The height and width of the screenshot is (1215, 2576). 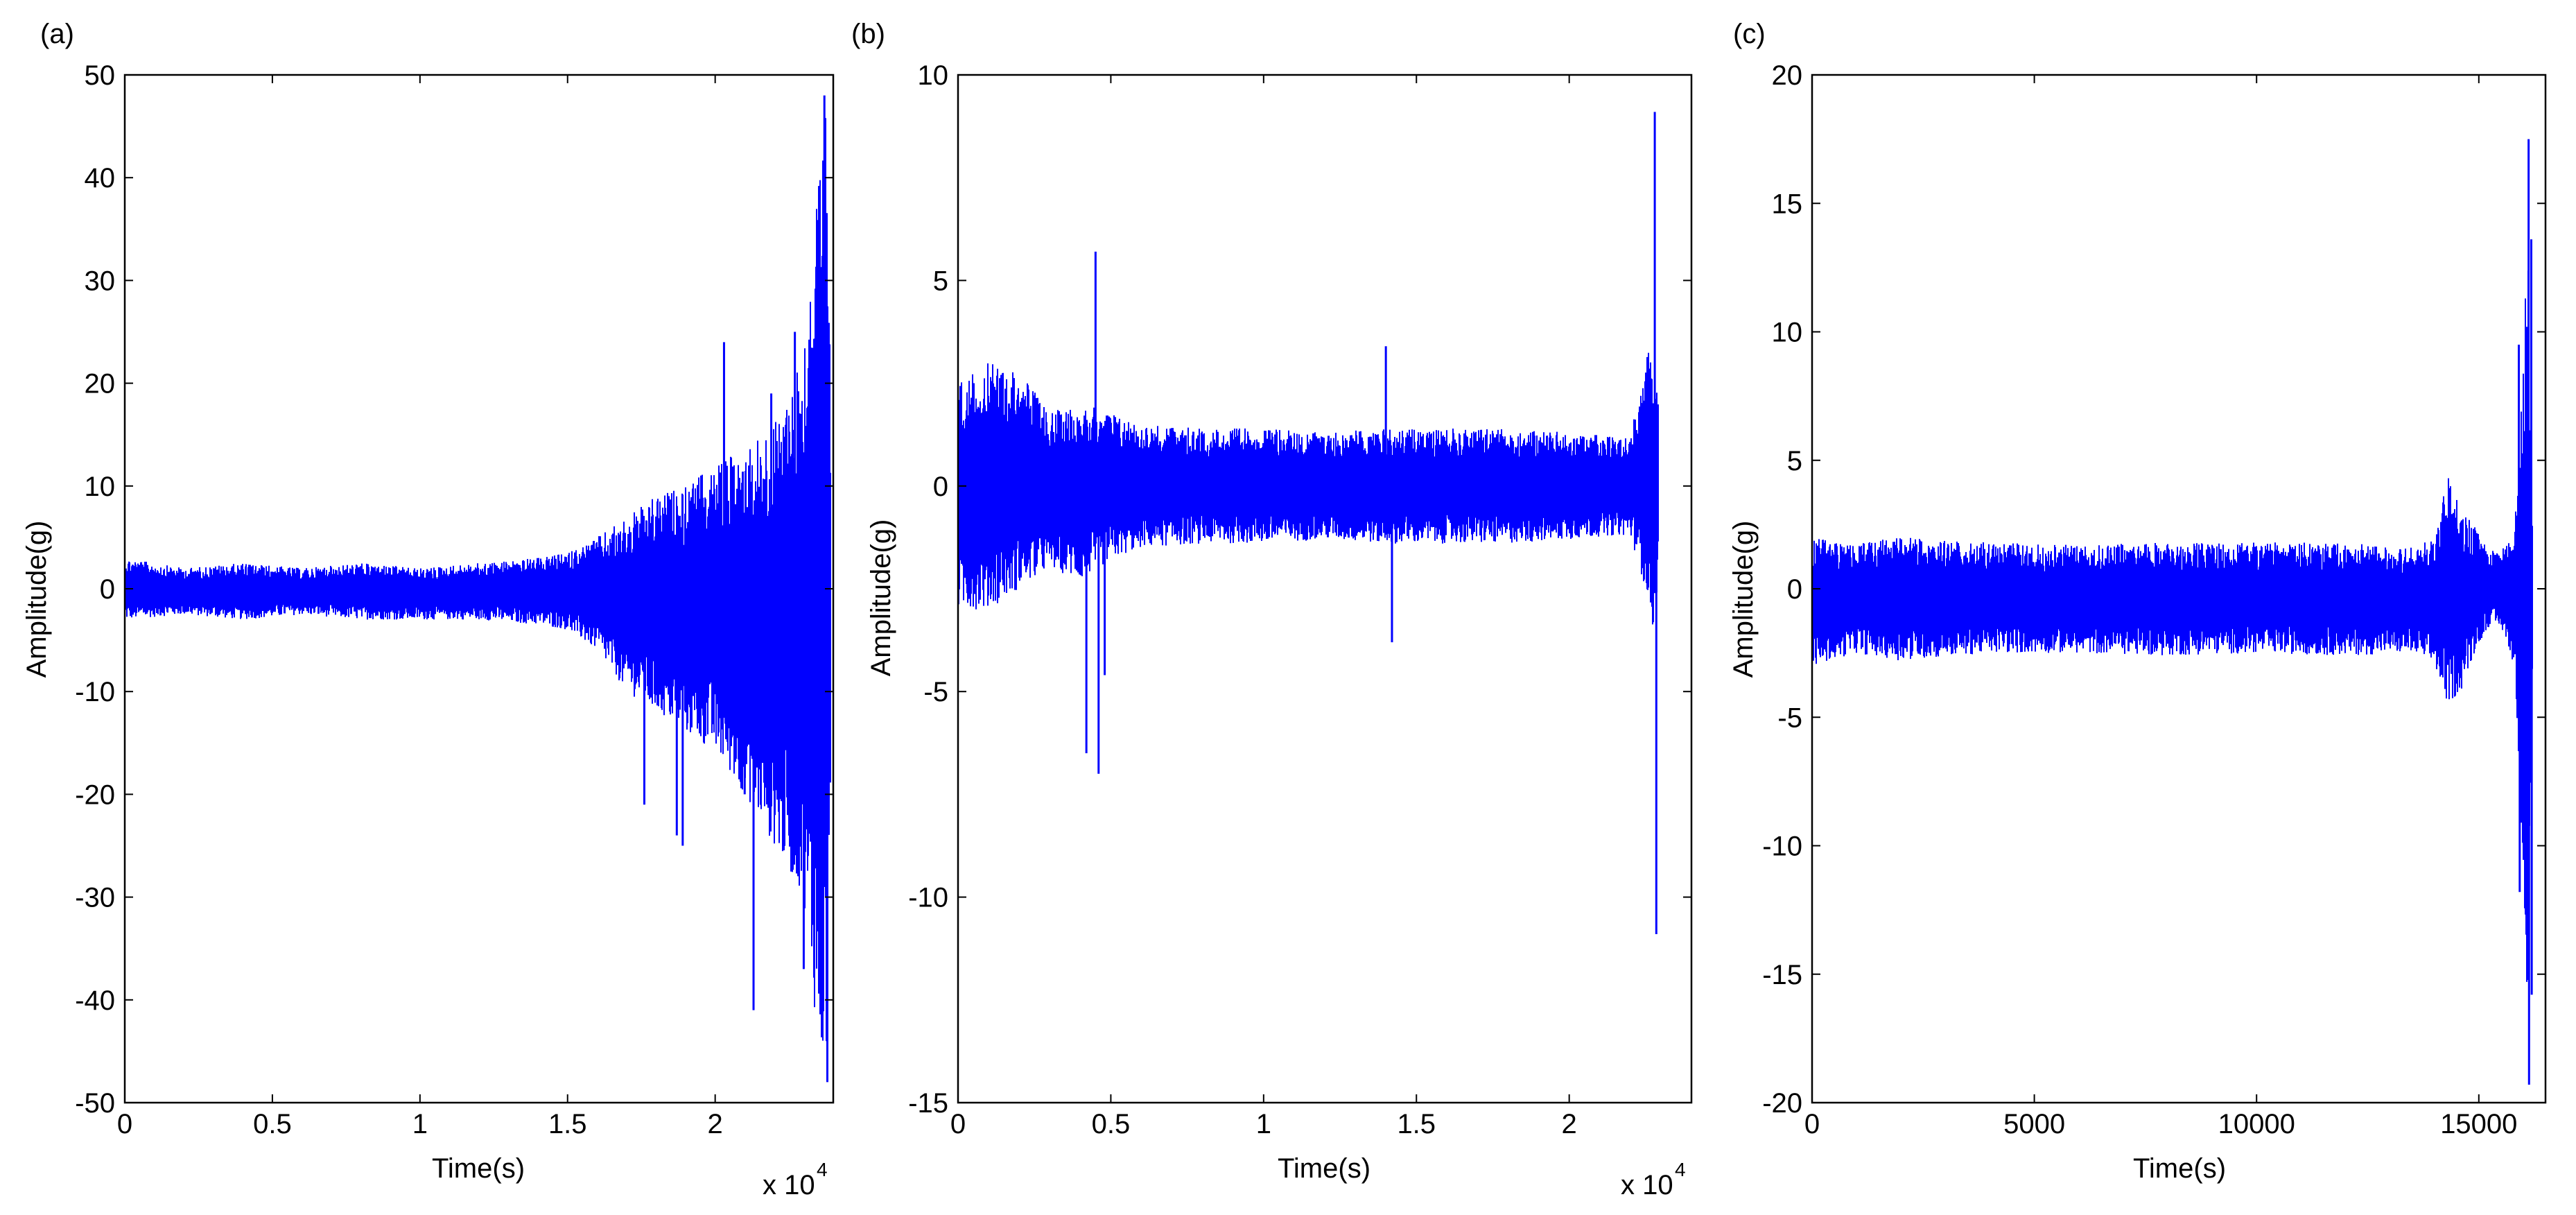 I want to click on panel-a-xtick-label: 1, so click(x=420, y=1124).